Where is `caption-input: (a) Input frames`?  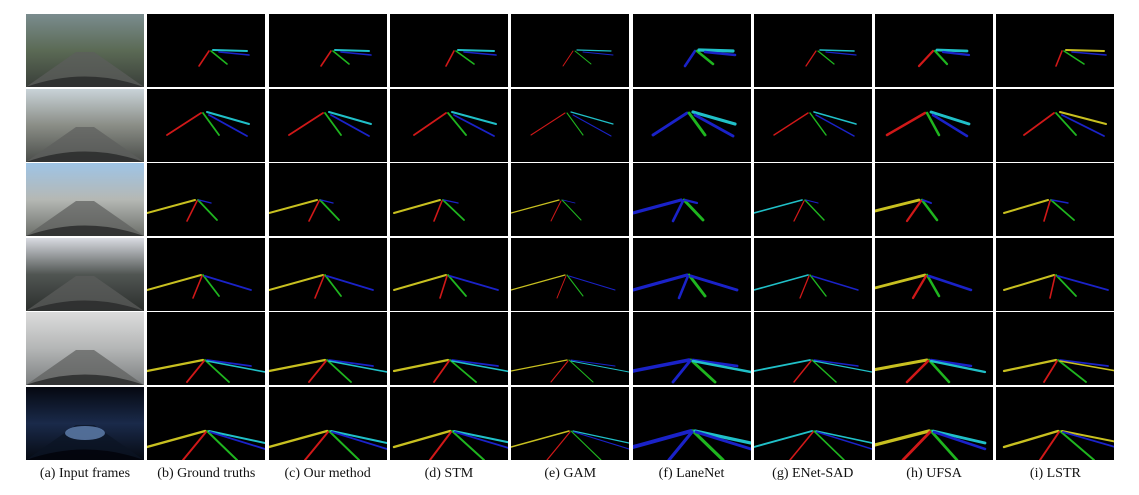
caption-input: (a) Input frames is located at coordinates (85, 473).